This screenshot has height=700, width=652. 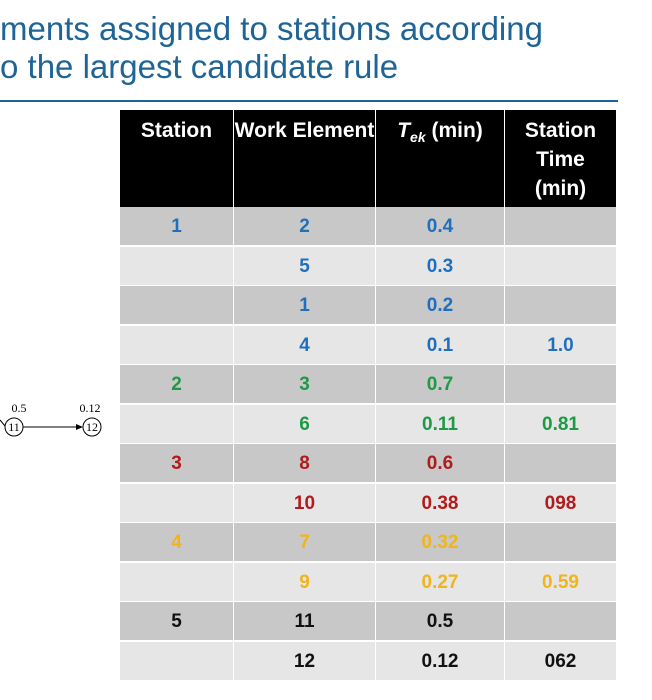 What do you see at coordinates (457, 130) in the screenshot?
I see `unit: (min)` at bounding box center [457, 130].